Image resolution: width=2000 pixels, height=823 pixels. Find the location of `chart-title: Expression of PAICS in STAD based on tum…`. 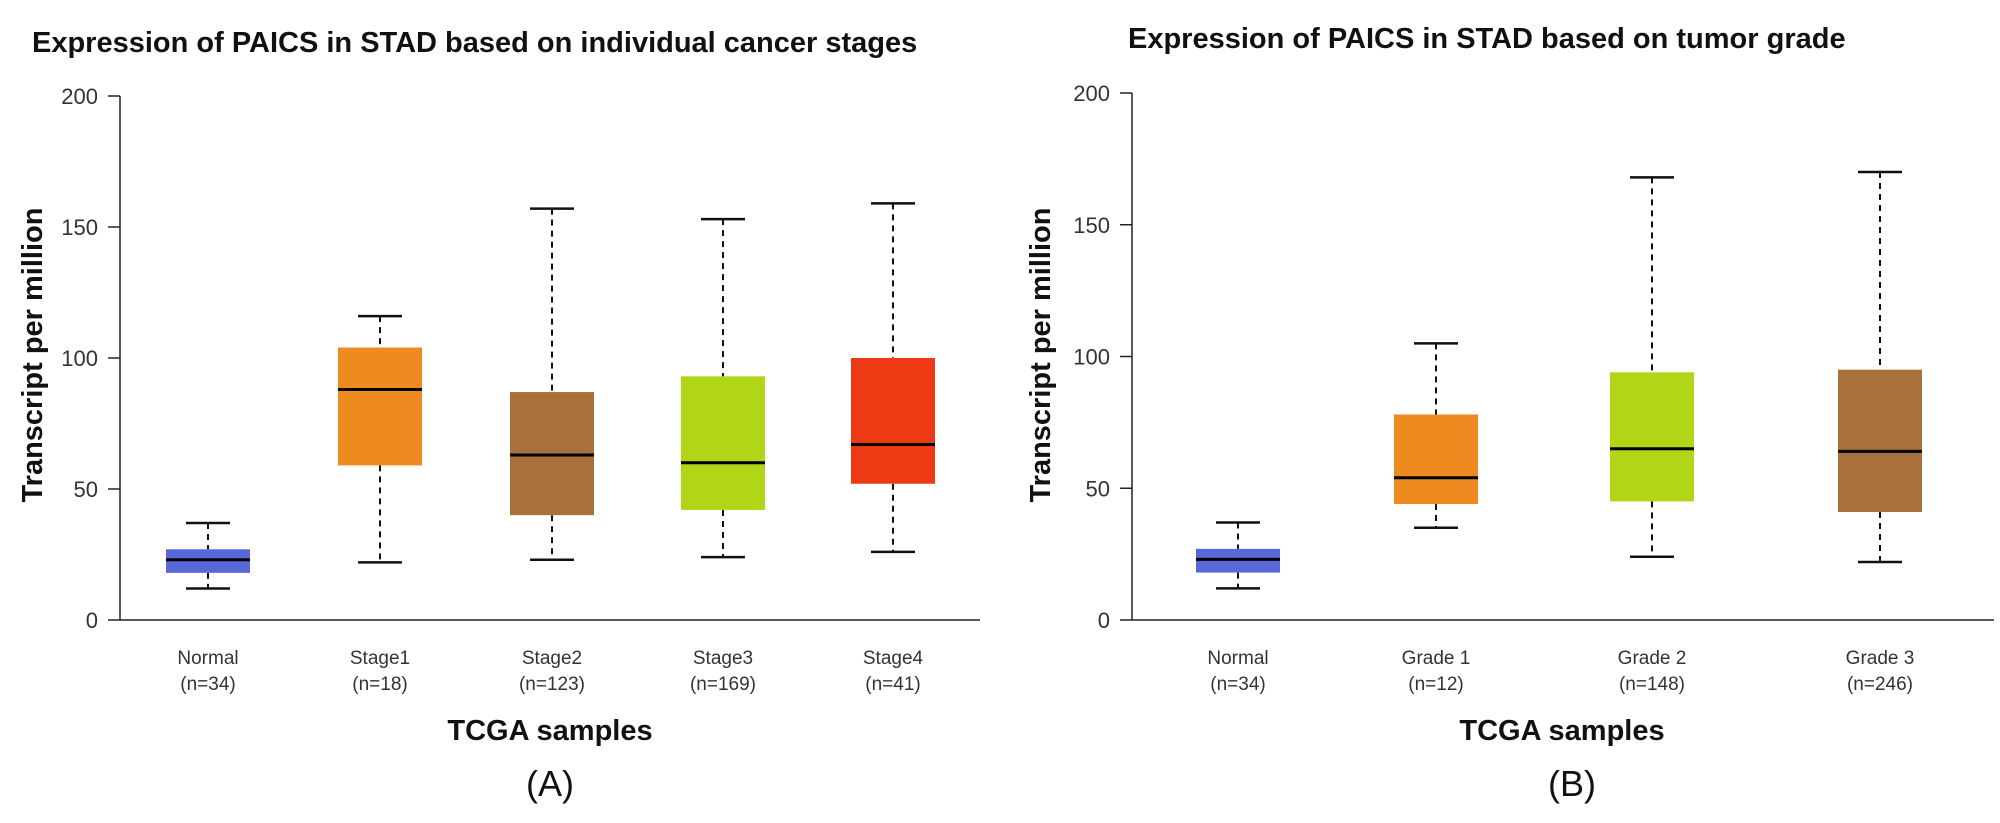

chart-title: Expression of PAICS in STAD based on tum… is located at coordinates (1487, 39).